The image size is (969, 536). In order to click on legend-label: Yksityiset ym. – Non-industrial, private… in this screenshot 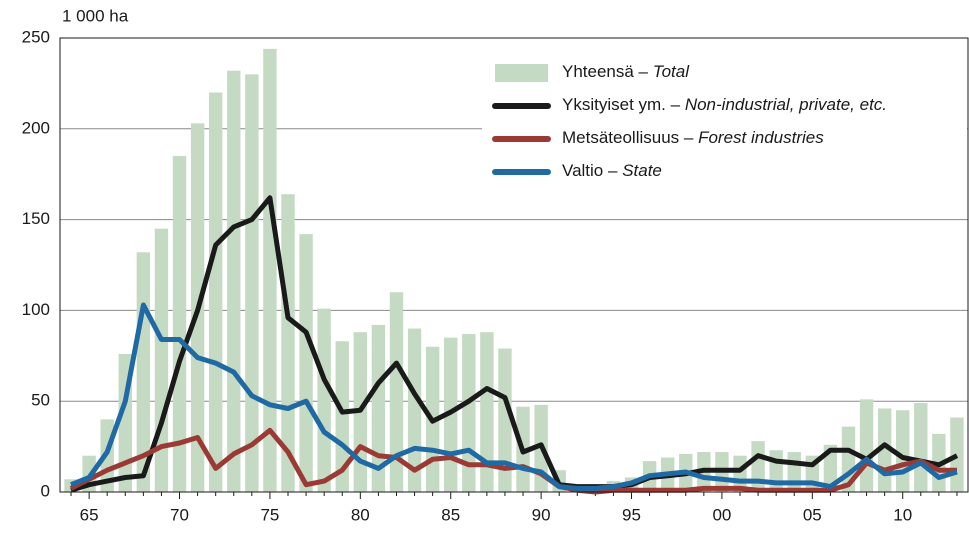, I will do `click(724, 104)`.